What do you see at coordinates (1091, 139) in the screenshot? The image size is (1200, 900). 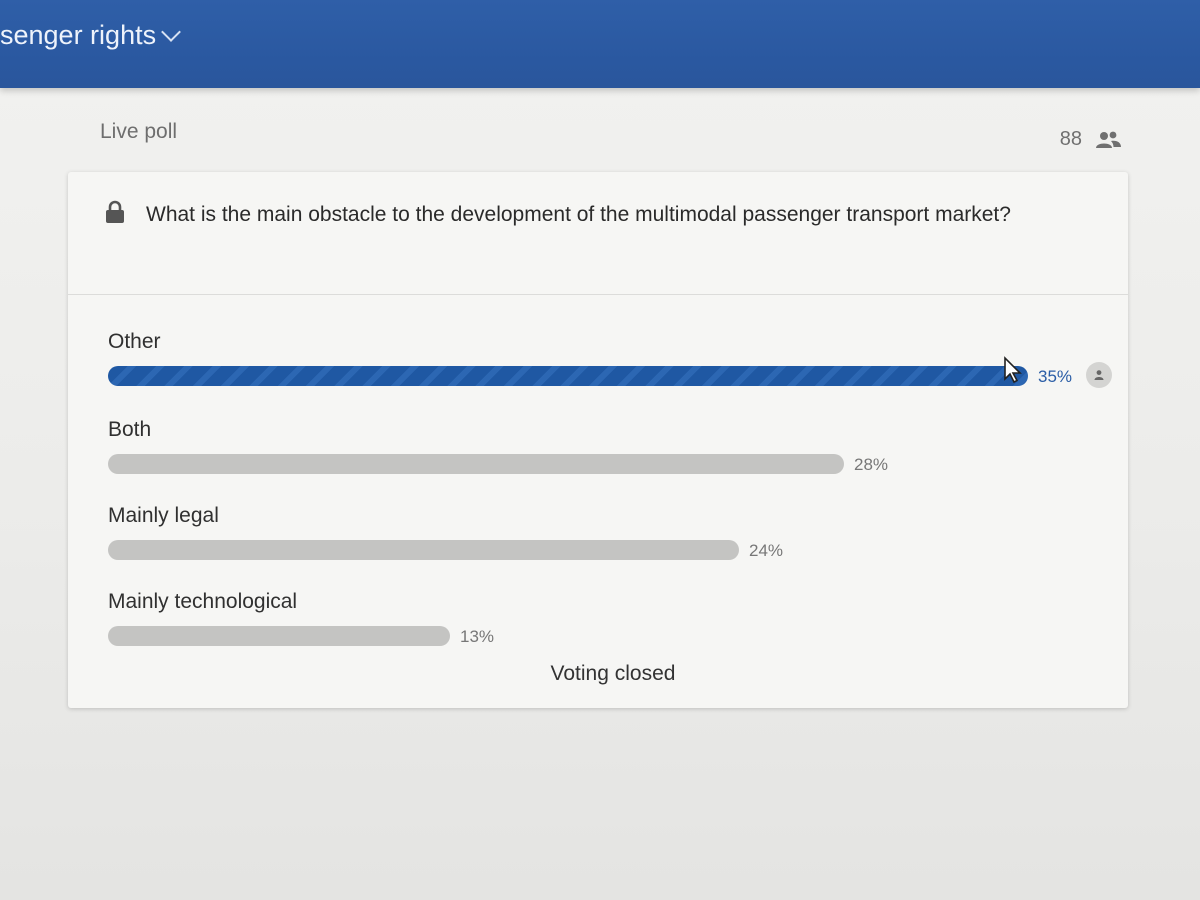 I see `participants-counter: 88` at bounding box center [1091, 139].